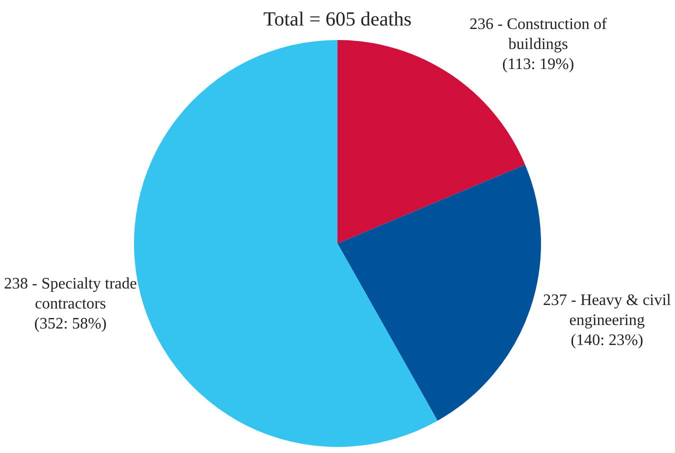  I want to click on slice-label: 237 - Heavy & civil engineering, so click(607, 310).